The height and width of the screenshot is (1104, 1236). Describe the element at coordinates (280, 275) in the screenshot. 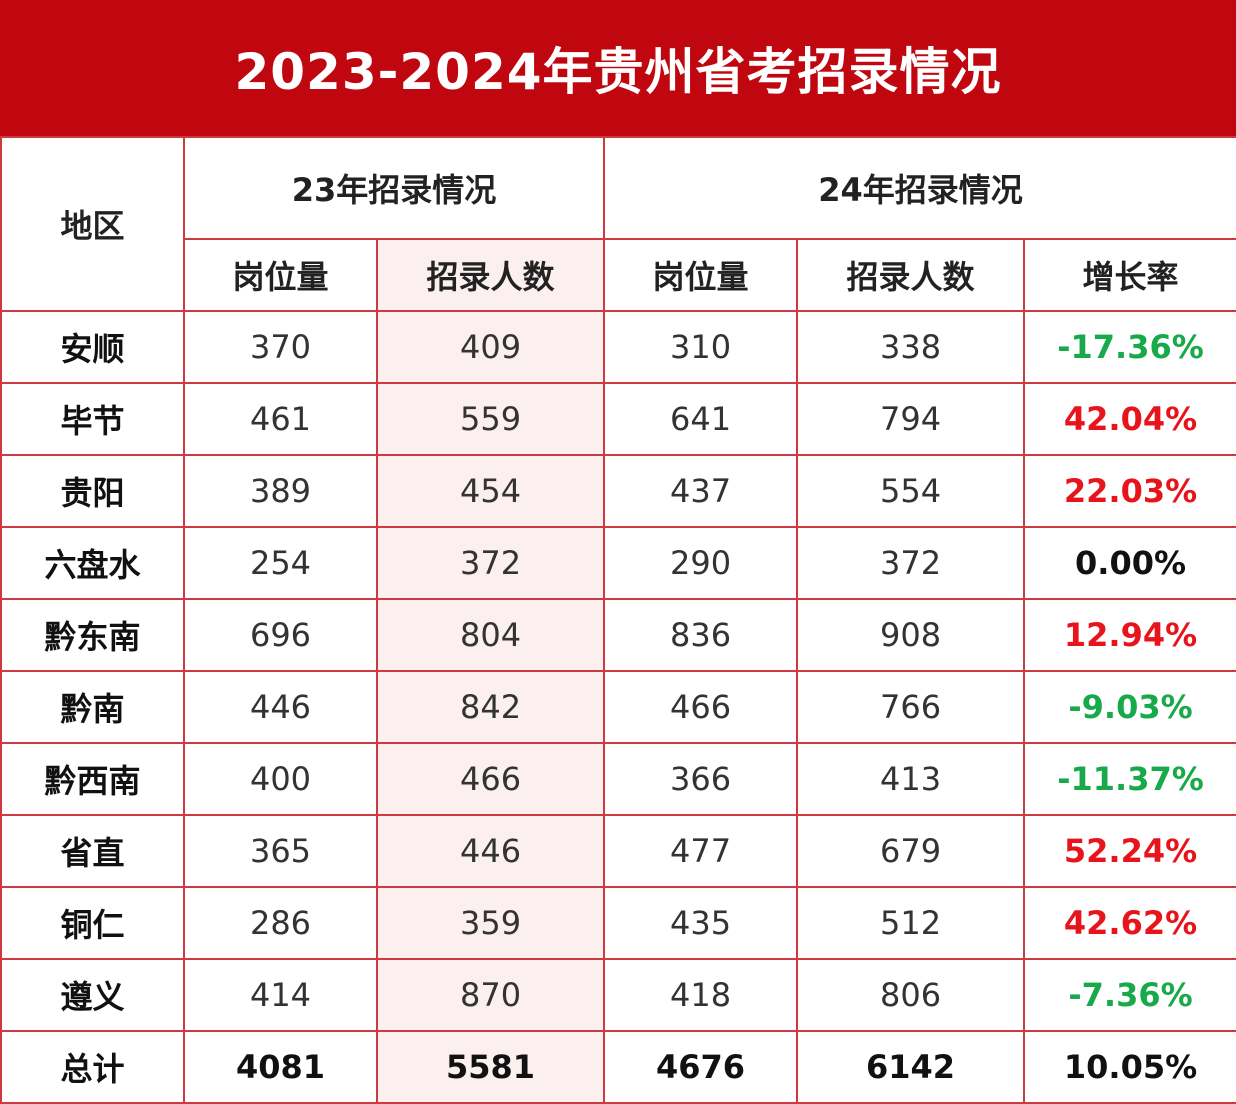

I see `header-positions-2023: 岗位量` at that location.